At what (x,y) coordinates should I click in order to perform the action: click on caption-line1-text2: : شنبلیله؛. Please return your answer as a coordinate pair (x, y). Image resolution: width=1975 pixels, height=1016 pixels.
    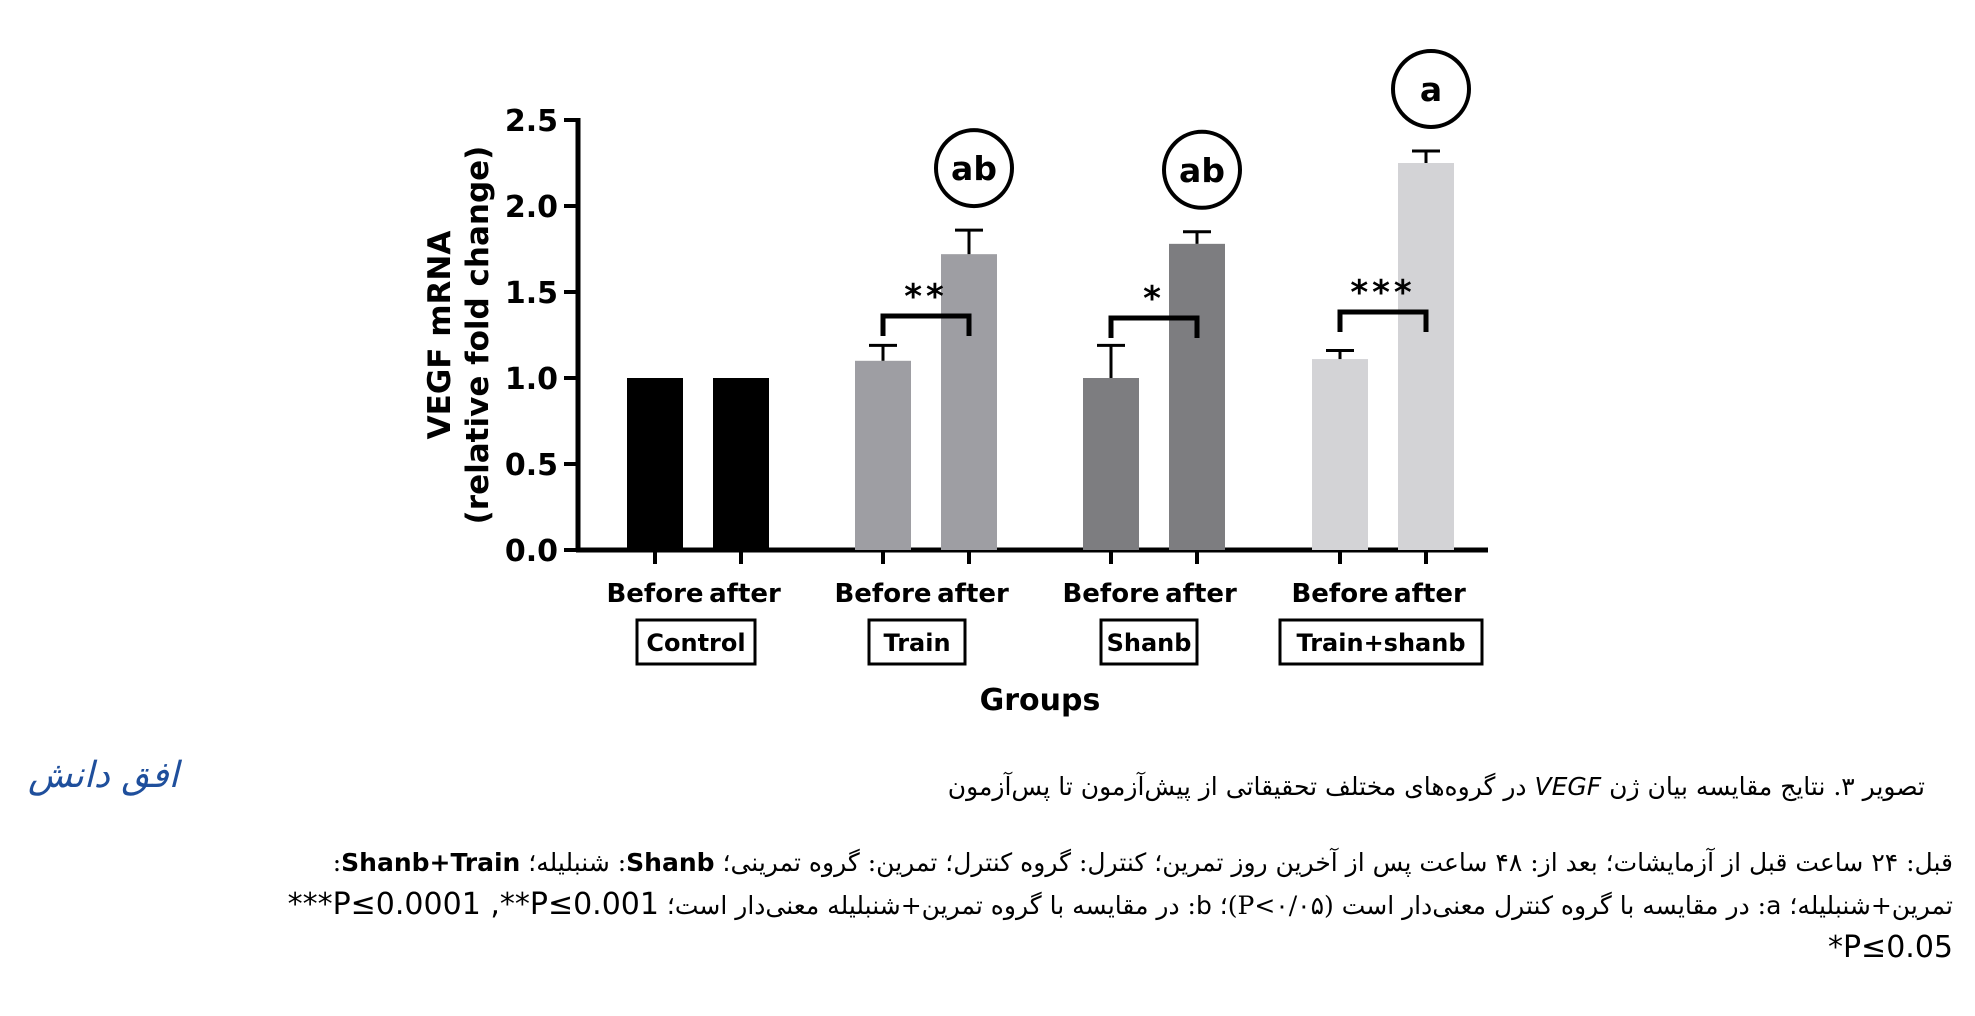
    Looking at the image, I should click on (573, 862).